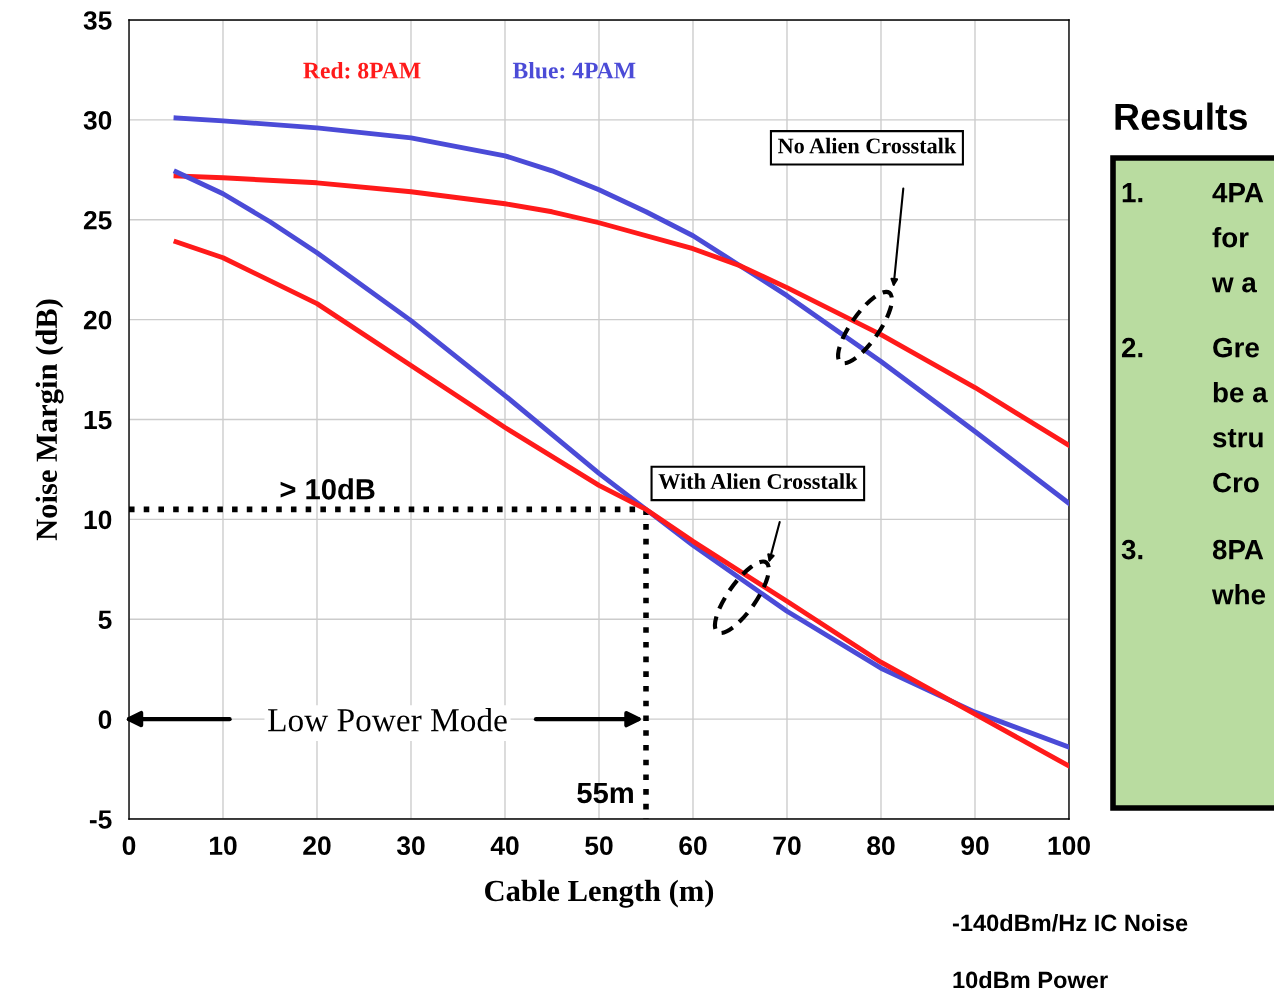 The height and width of the screenshot is (995, 1274). I want to click on y-tick-label: -5, so click(100, 819).